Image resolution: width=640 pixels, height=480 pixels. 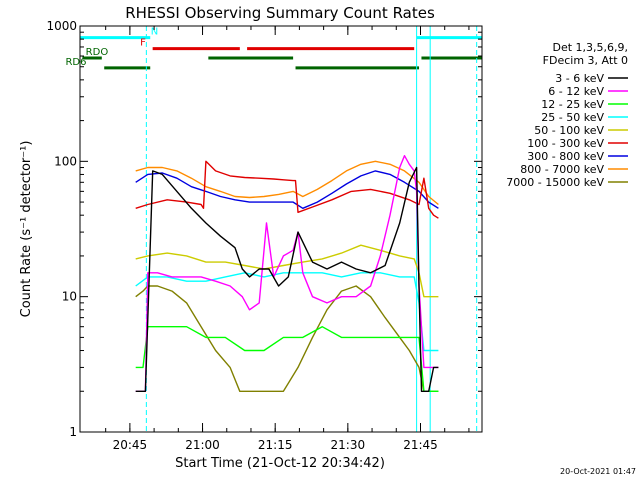 What do you see at coordinates (565, 156) in the screenshot?
I see `legend-label-6: 300 - 800 keV` at bounding box center [565, 156].